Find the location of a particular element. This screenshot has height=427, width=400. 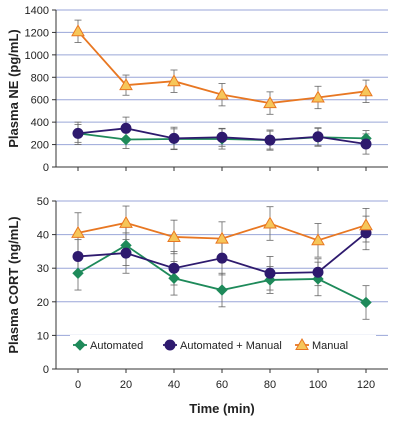

legend-label: Manual is located at coordinates (330, 346).